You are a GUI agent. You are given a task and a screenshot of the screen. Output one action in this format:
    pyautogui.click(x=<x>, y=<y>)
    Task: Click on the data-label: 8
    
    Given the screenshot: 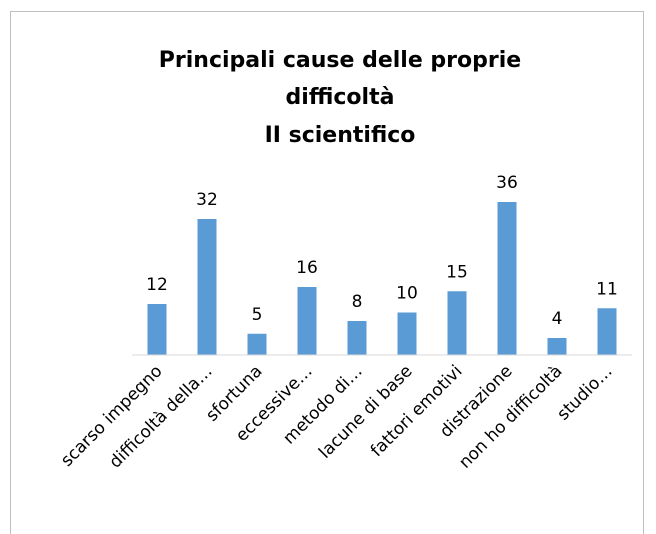 What is the action you would take?
    pyautogui.click(x=357, y=302)
    